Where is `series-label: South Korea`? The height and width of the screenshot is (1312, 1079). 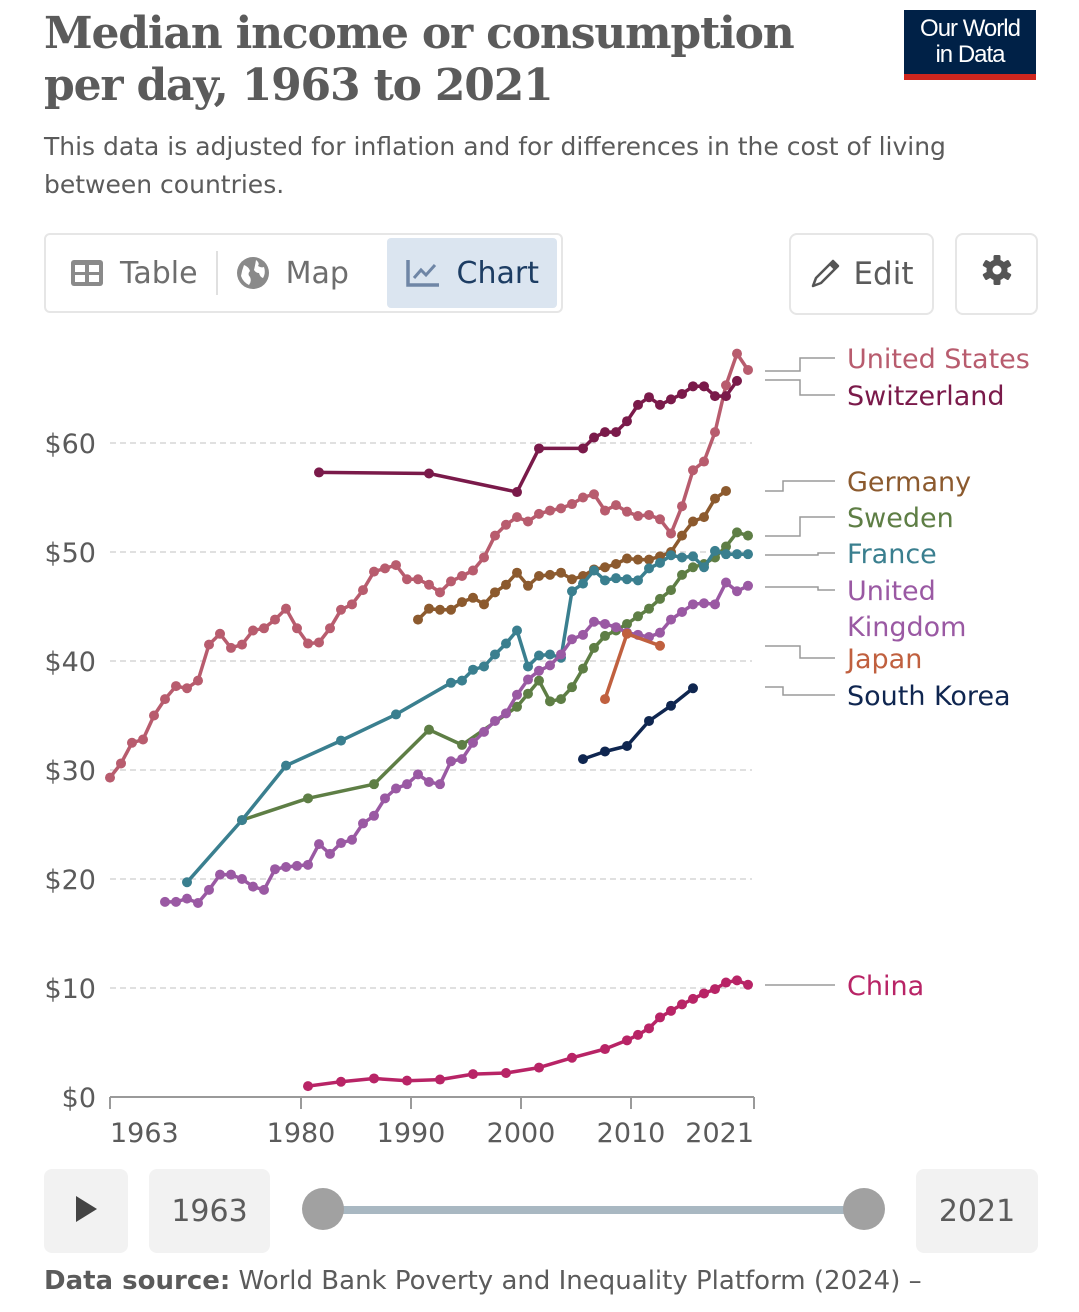 series-label: South Korea is located at coordinates (929, 696).